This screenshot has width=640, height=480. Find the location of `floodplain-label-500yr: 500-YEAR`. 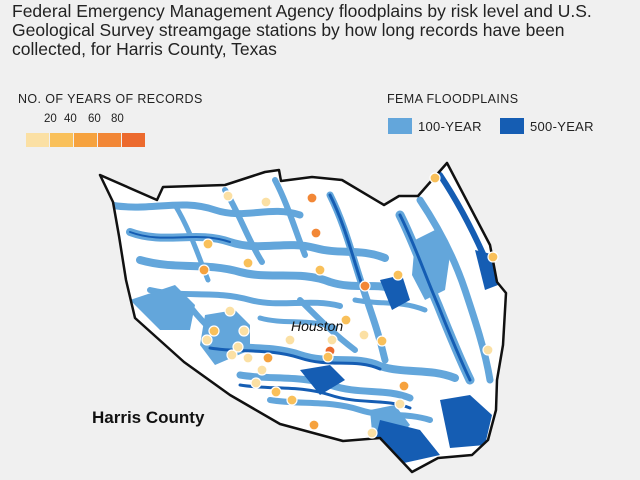

floodplain-label-500yr: 500-YEAR is located at coordinates (562, 126).